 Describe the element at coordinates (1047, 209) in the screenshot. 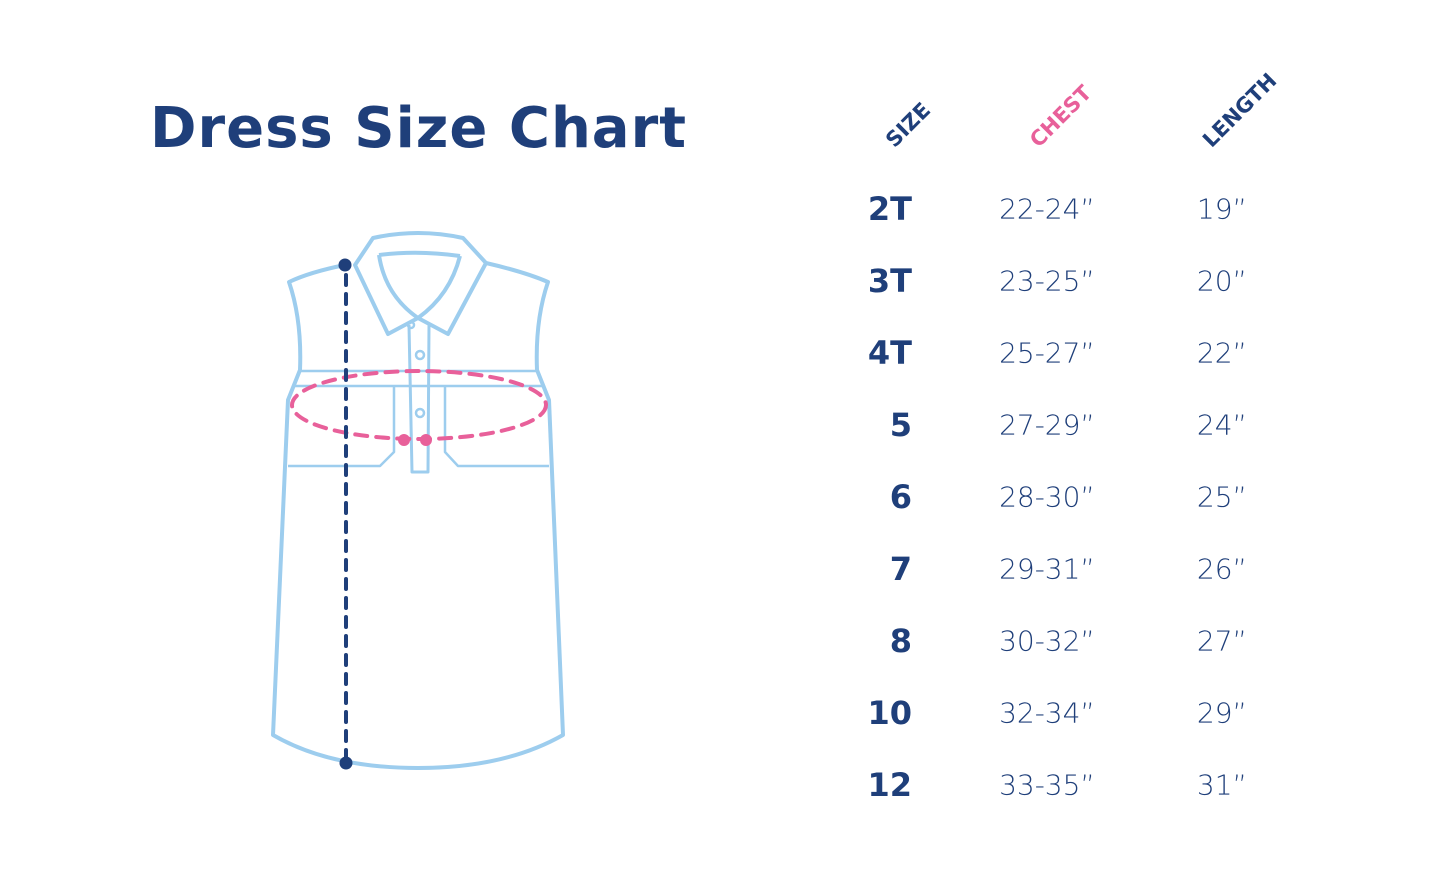

I see `table-cell-chest: 22-24”` at that location.